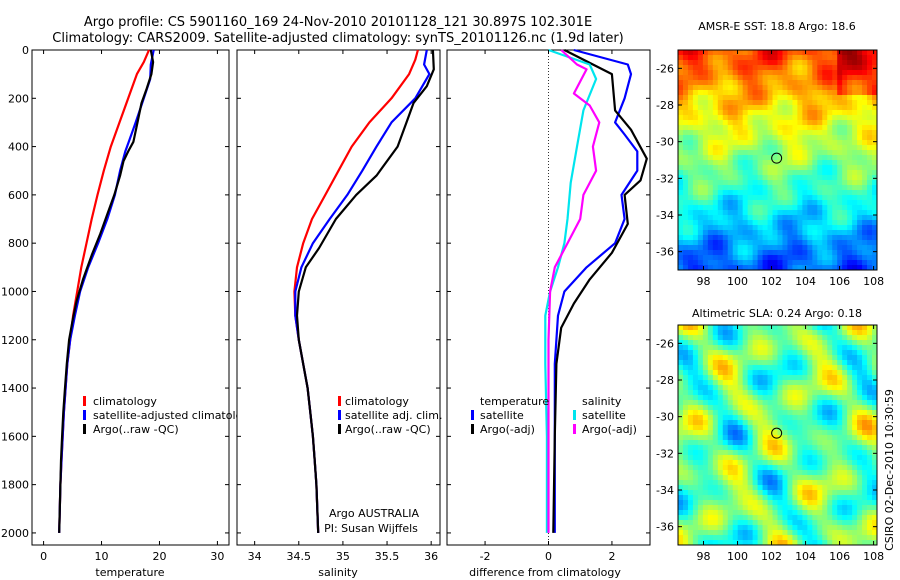 This screenshot has width=900, height=580. I want to click on lat-tick-label: -36, so click(665, 252).